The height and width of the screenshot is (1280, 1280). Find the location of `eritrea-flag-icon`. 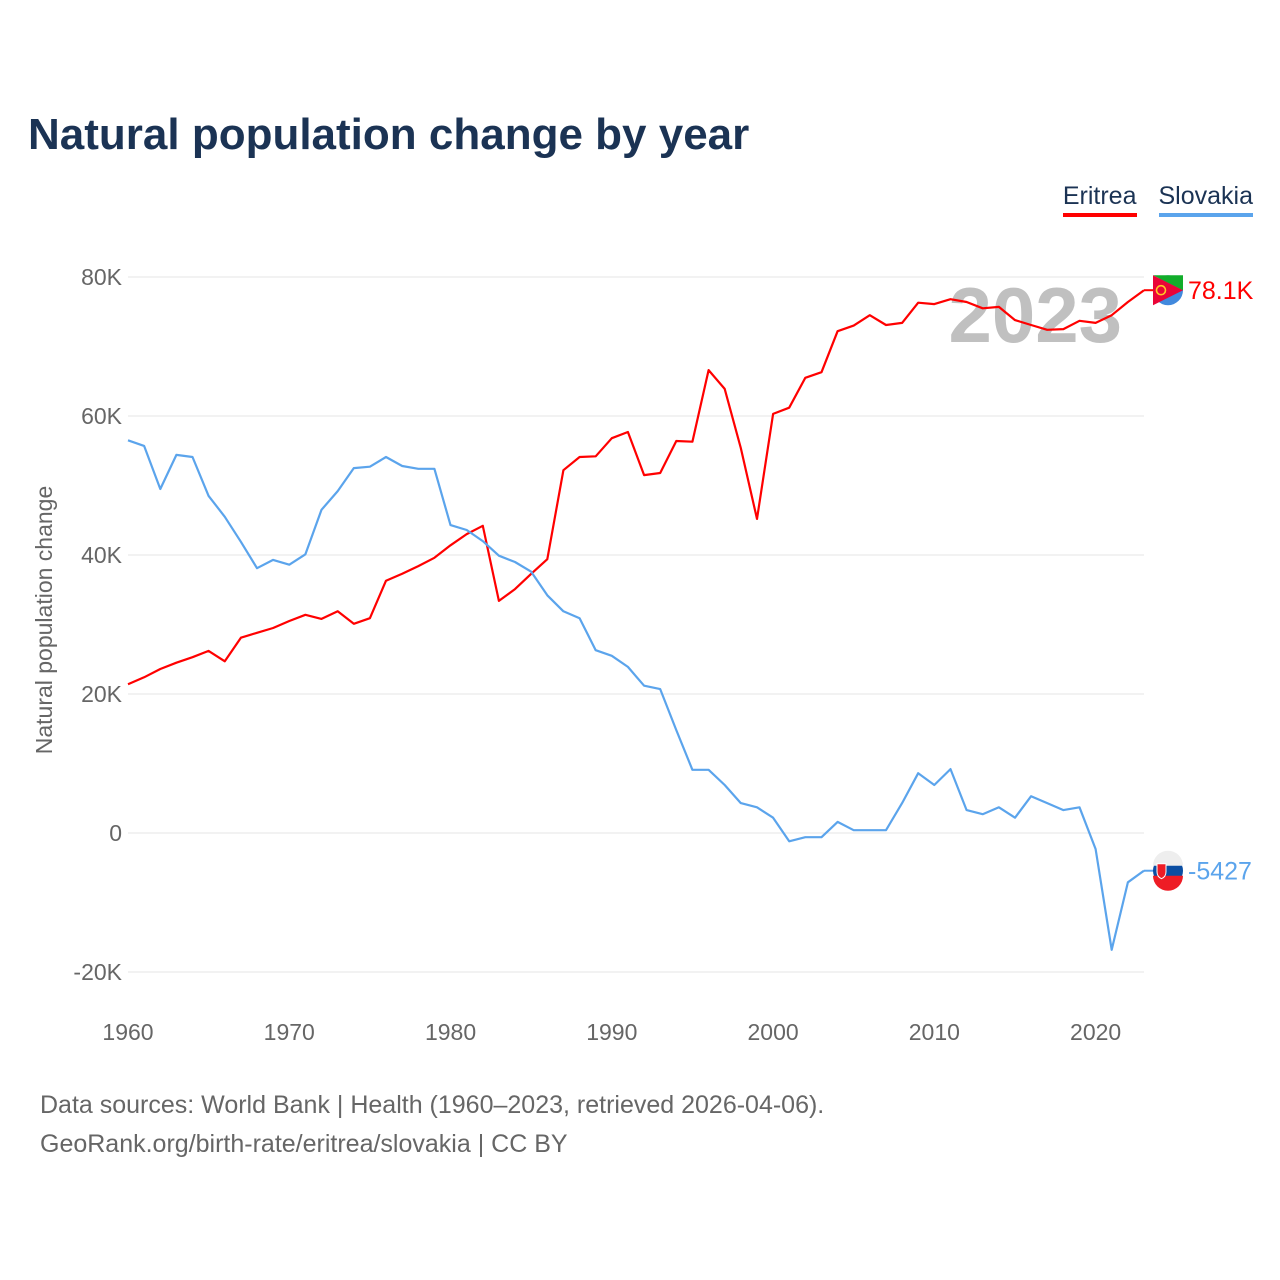

eritrea-flag-icon is located at coordinates (1168, 290).